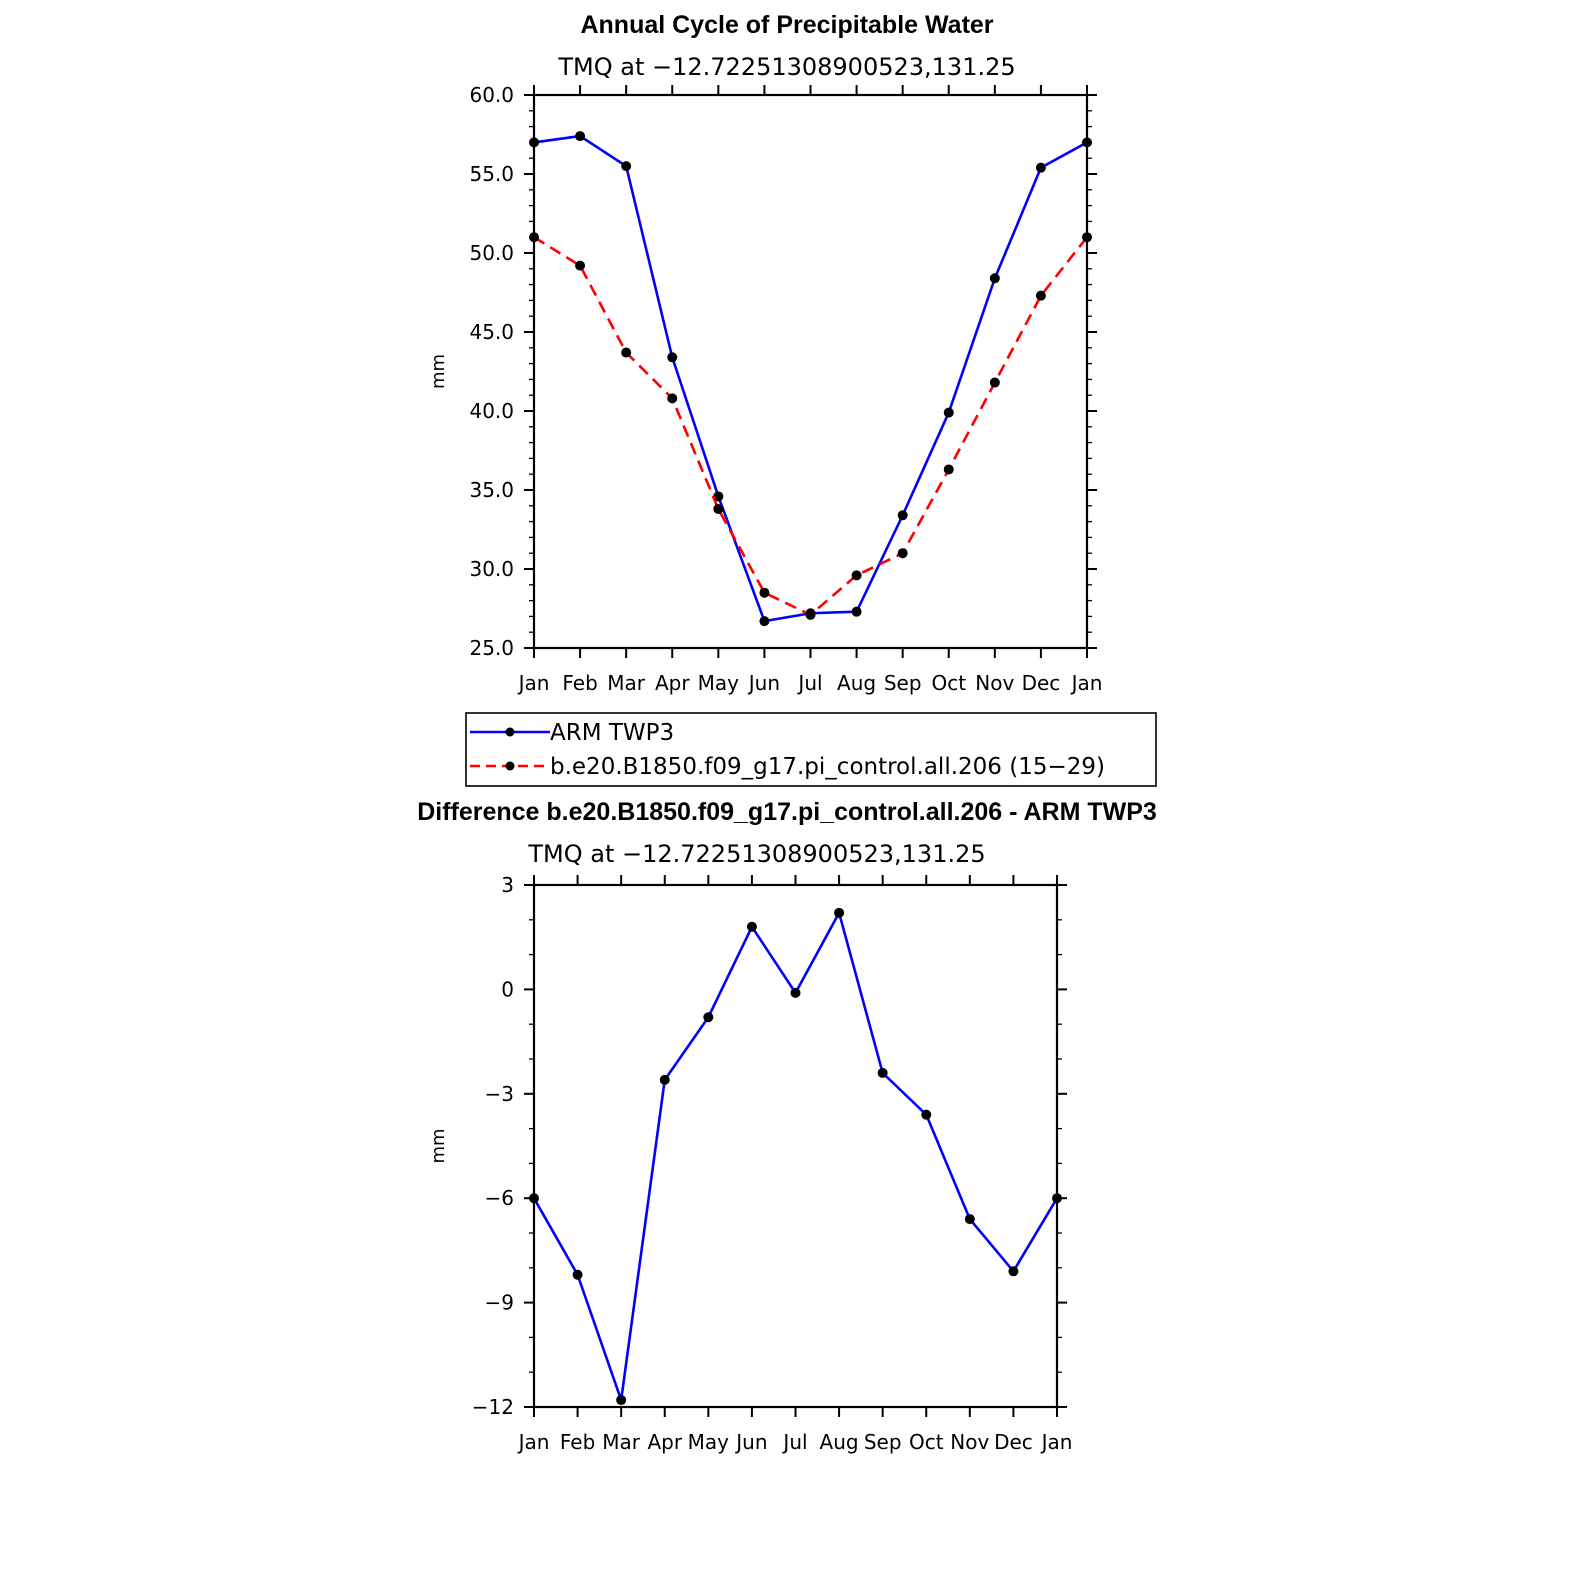 The width and height of the screenshot is (1574, 1574). Describe the element at coordinates (438, 371) in the screenshot. I see `chart0-ylabel: mm` at that location.